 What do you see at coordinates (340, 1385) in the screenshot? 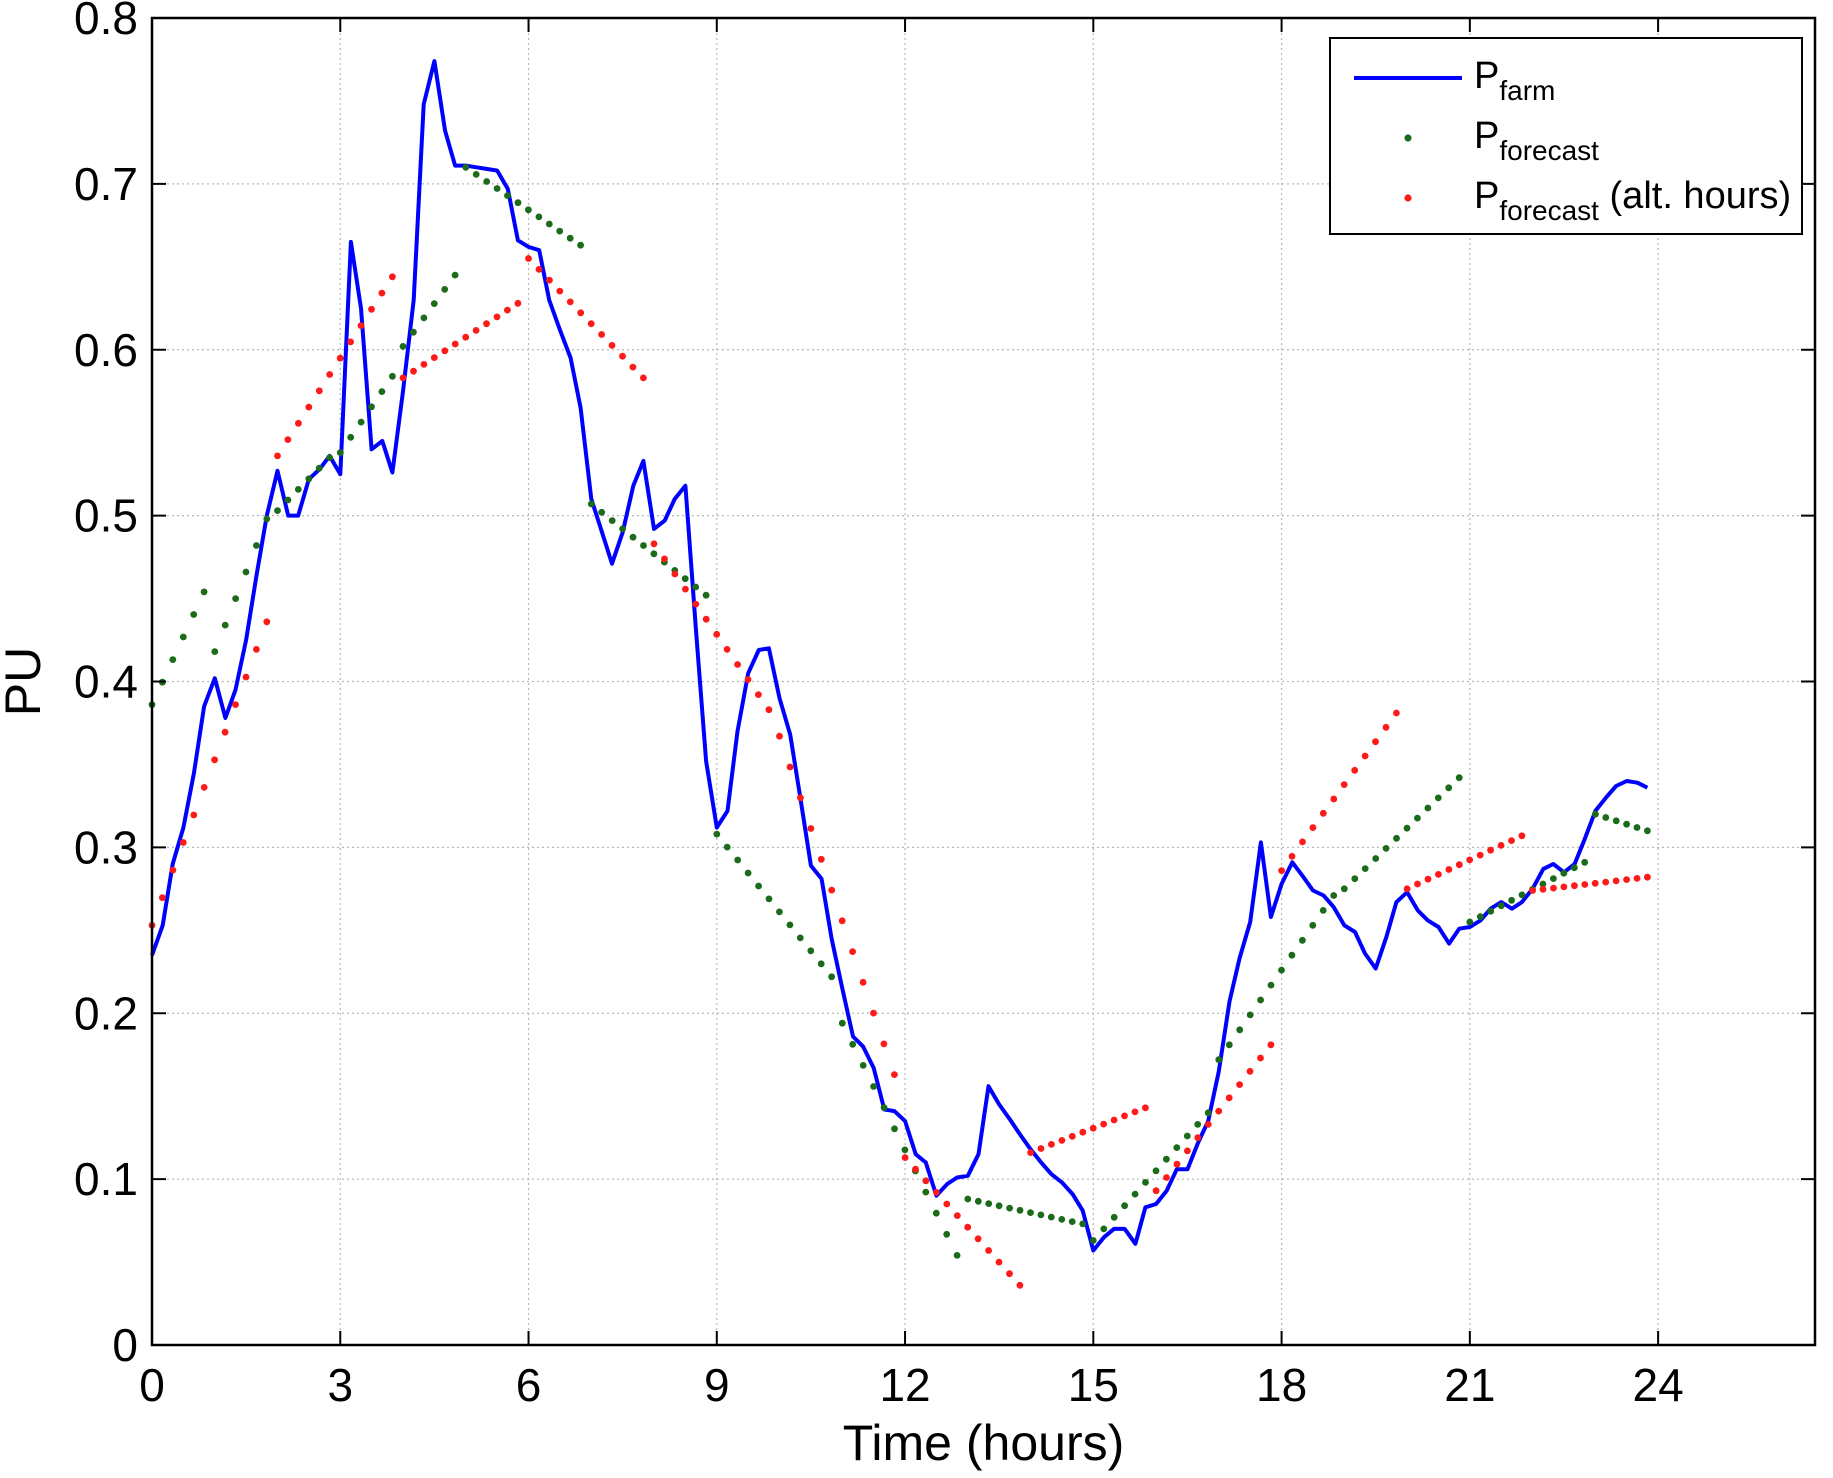
I see `x-tick-label: 3` at bounding box center [340, 1385].